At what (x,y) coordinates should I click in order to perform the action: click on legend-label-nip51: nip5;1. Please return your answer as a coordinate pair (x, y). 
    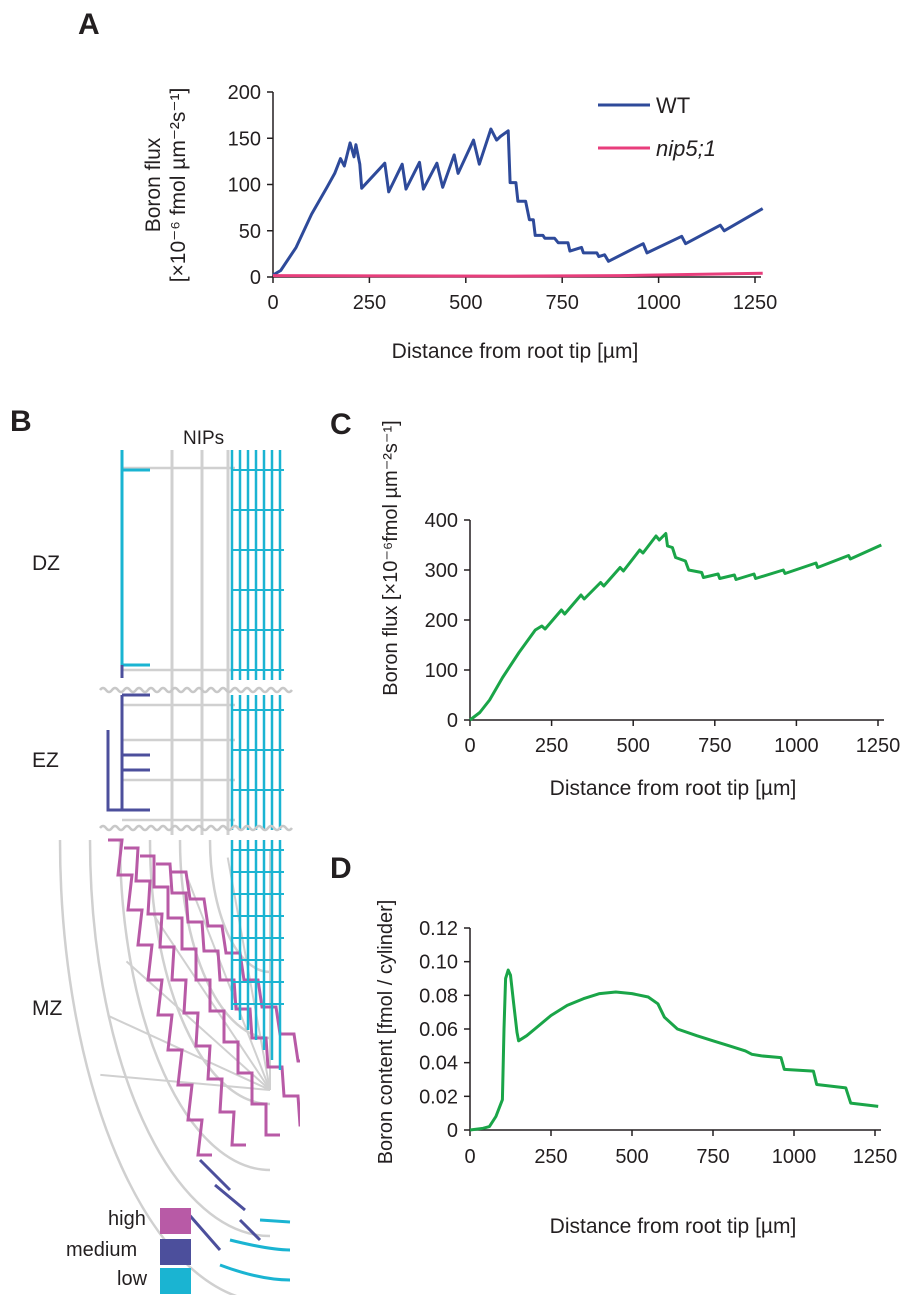
    Looking at the image, I should click on (686, 148).